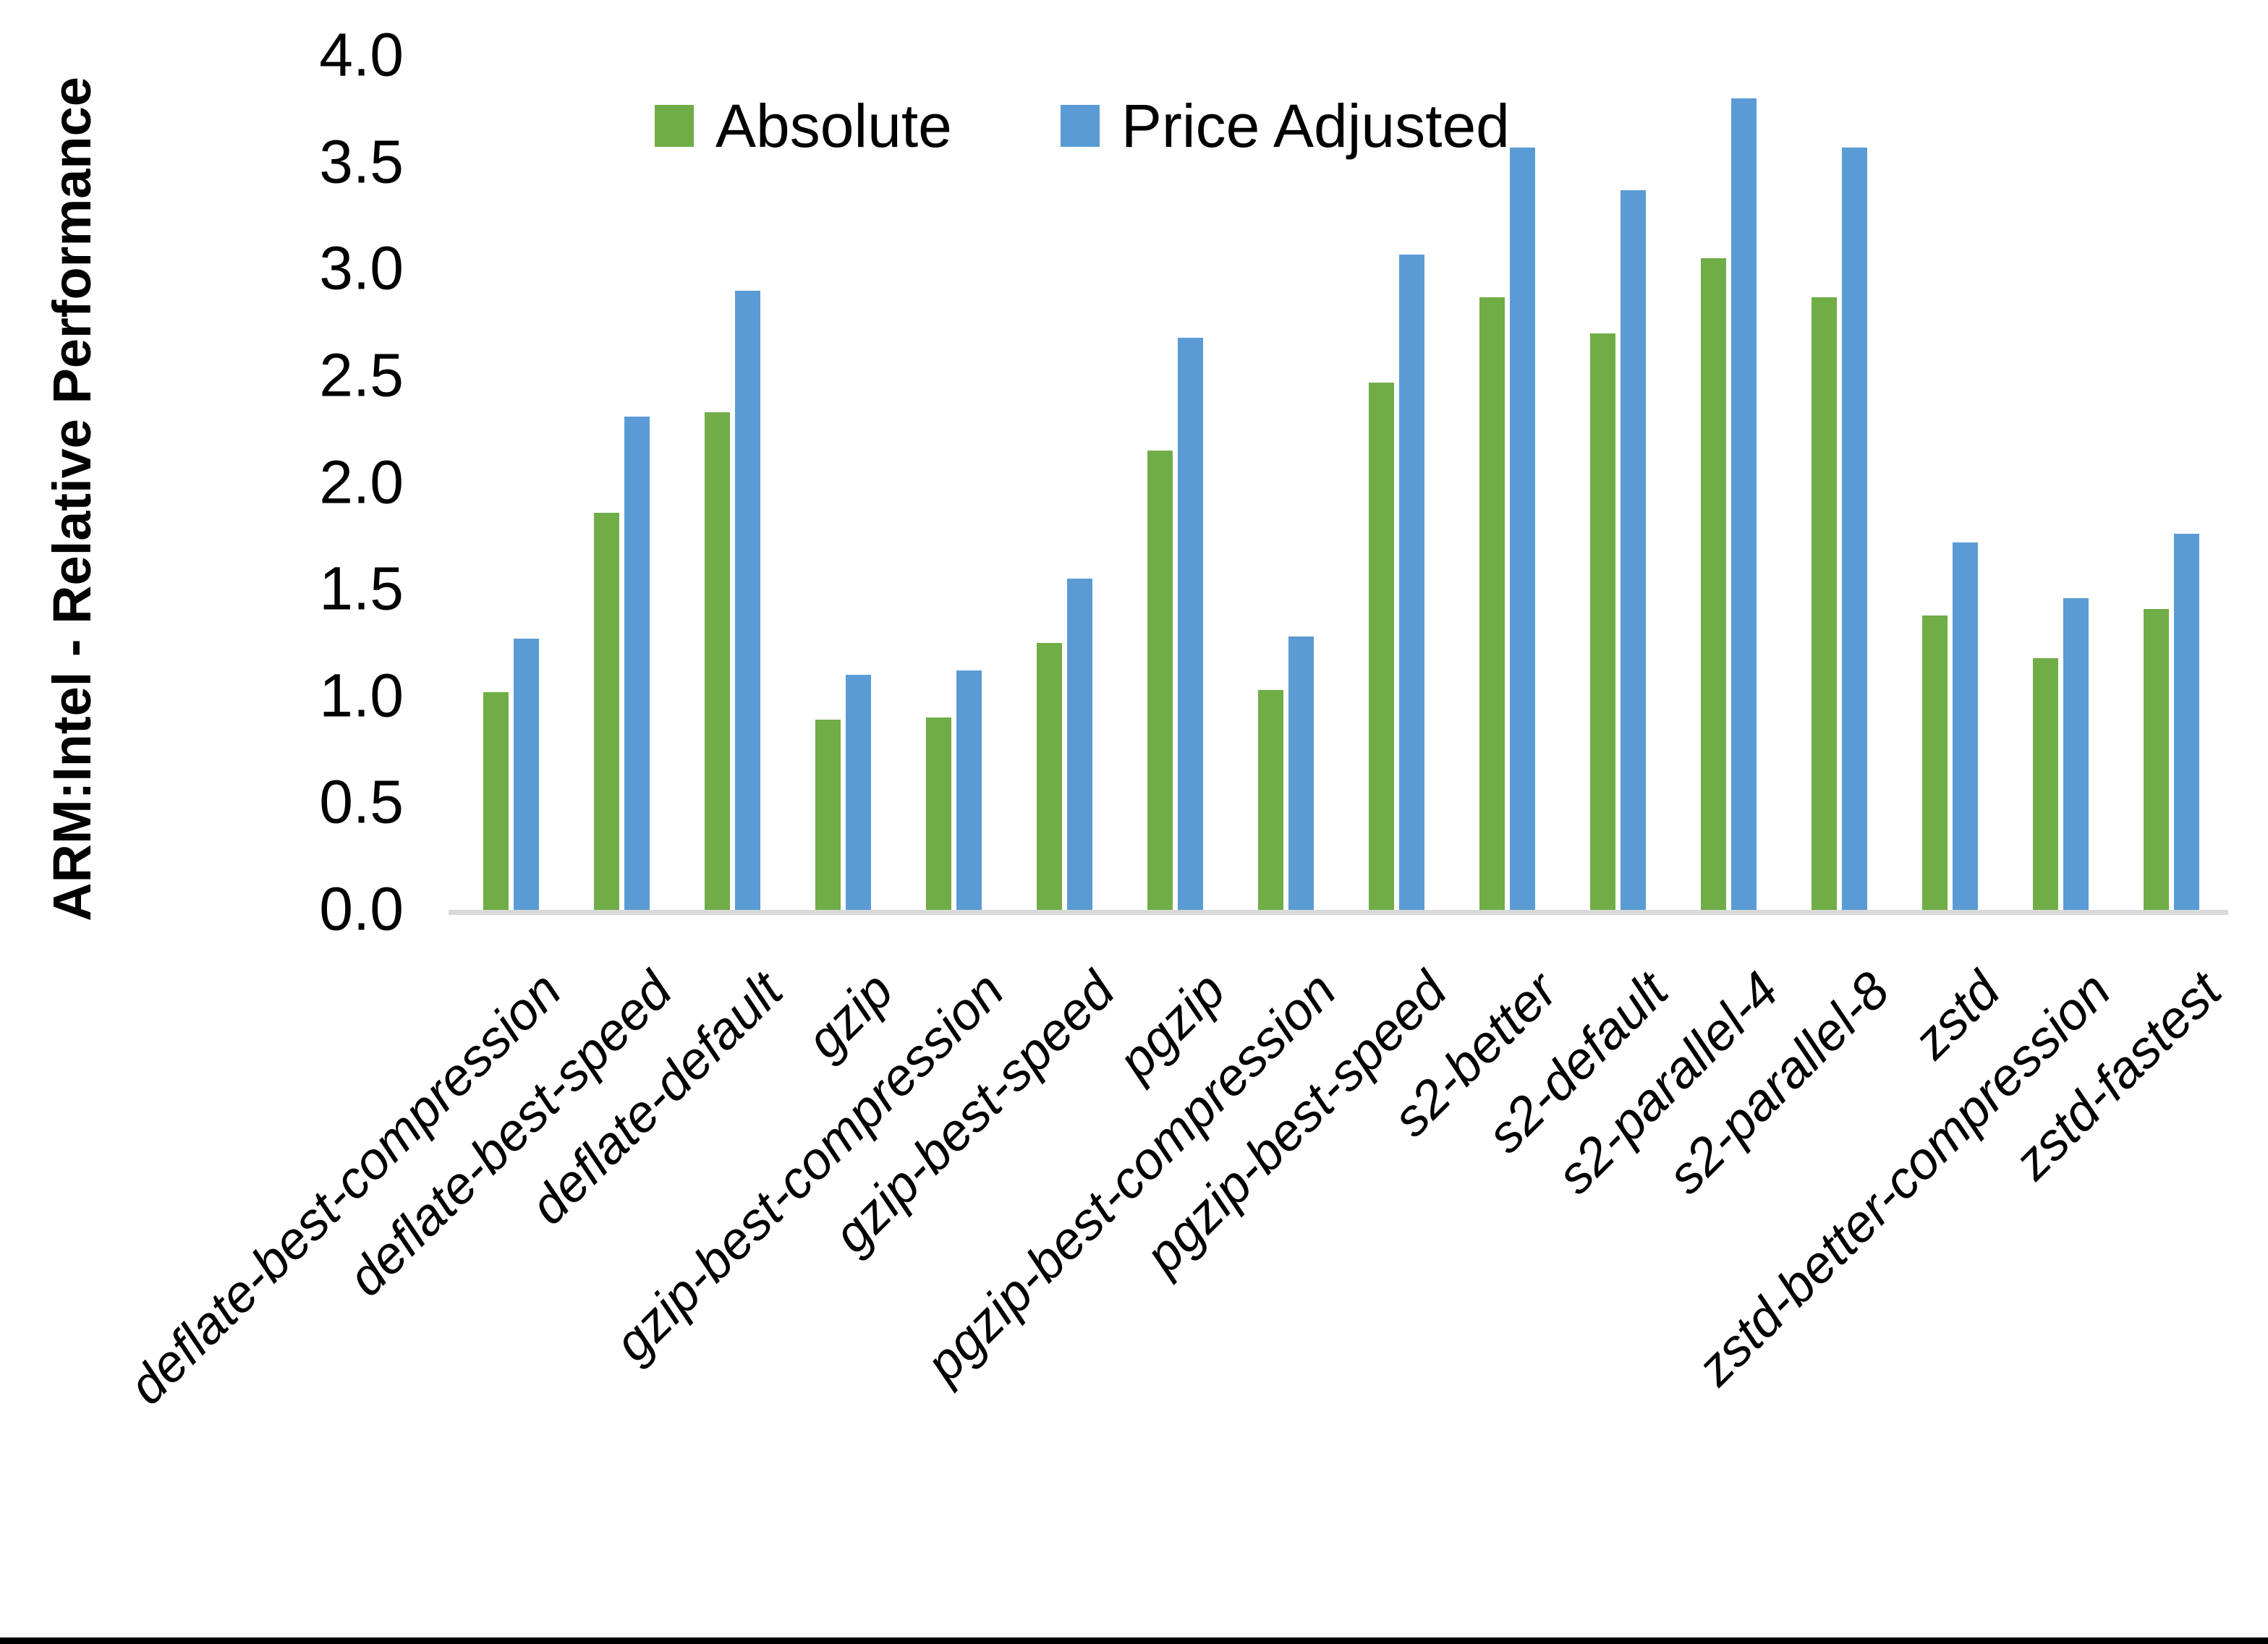 This screenshot has height=1644, width=2268. I want to click on bar-price-adjusted-deflate-default, so click(747, 600).